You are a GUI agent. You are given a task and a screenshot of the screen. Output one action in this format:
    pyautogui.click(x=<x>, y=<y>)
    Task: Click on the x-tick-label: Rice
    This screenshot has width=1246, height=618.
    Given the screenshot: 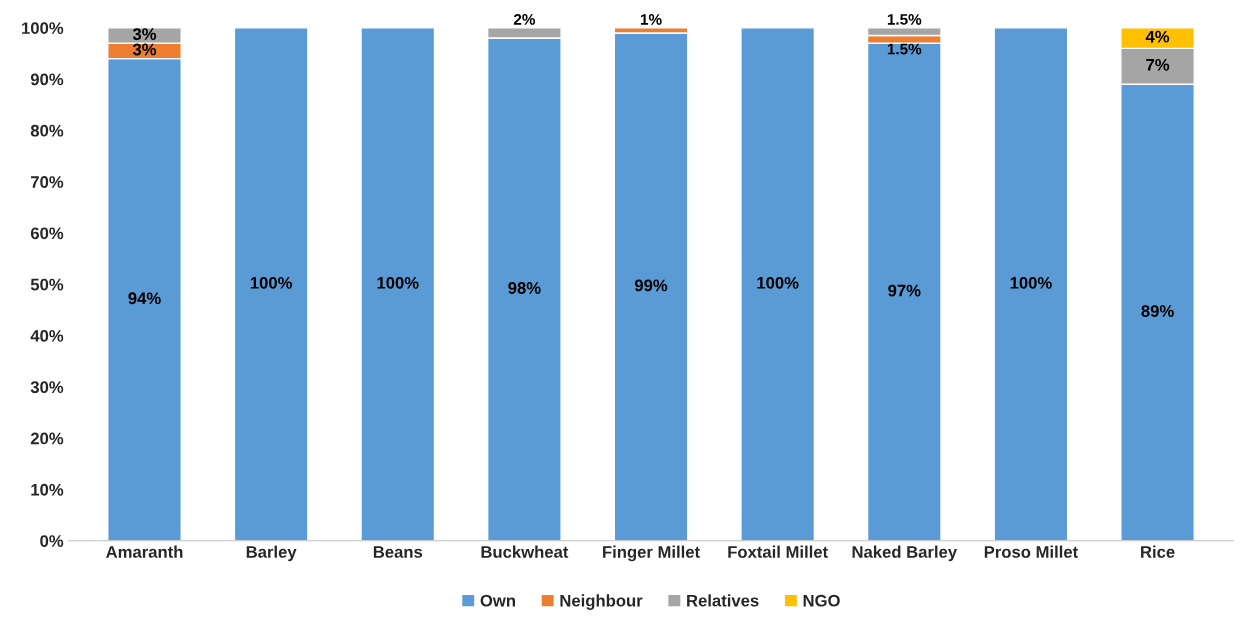 What is the action you would take?
    pyautogui.click(x=1158, y=551)
    